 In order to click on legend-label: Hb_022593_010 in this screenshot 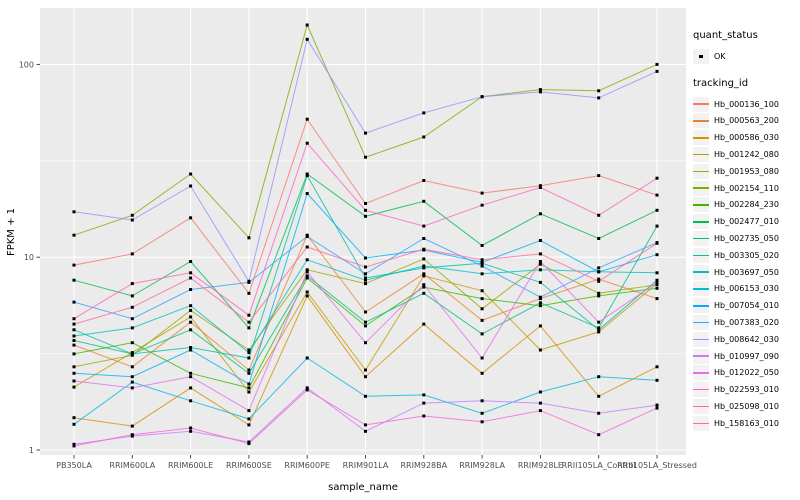, I will do `click(746, 390)`.